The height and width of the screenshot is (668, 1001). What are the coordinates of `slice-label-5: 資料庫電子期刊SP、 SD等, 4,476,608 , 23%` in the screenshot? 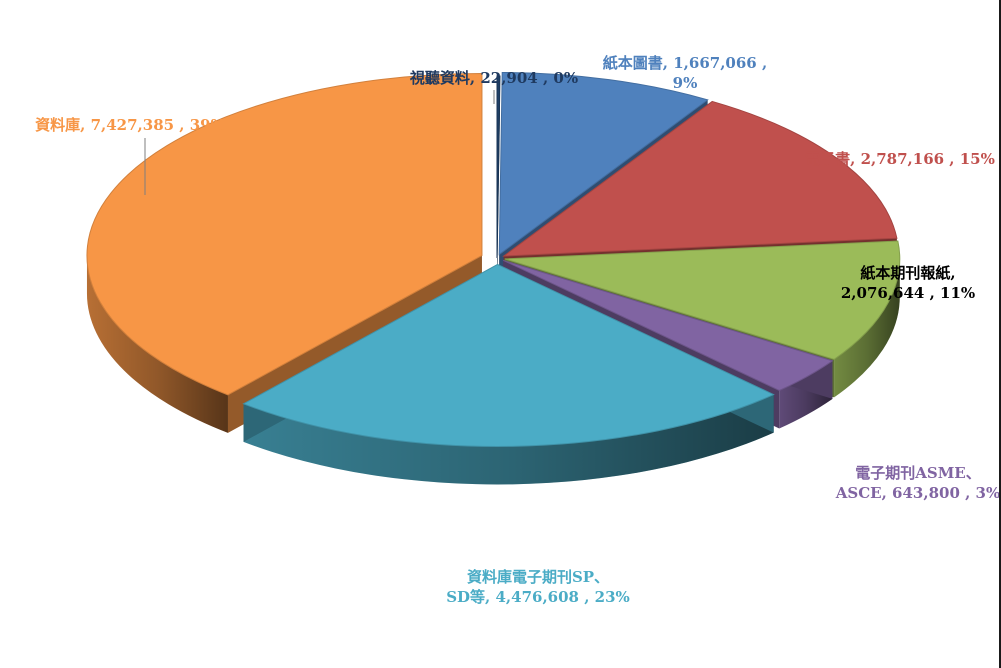 It's located at (538, 587).